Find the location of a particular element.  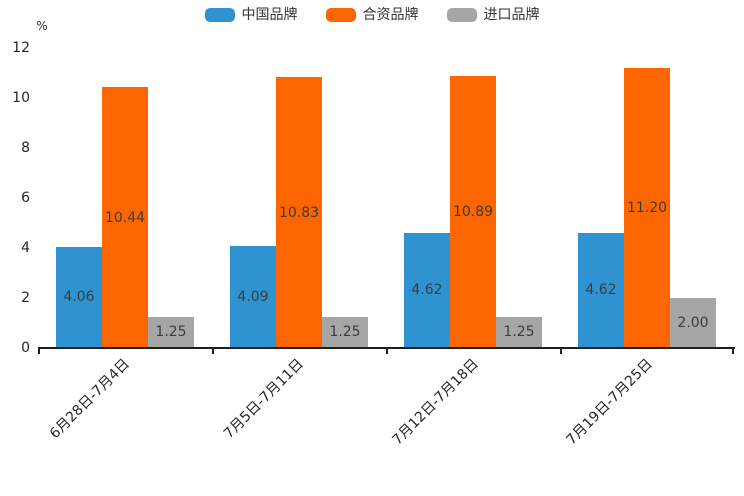

x-tick-label: 6月28日-7月4日 is located at coordinates (90, 399).